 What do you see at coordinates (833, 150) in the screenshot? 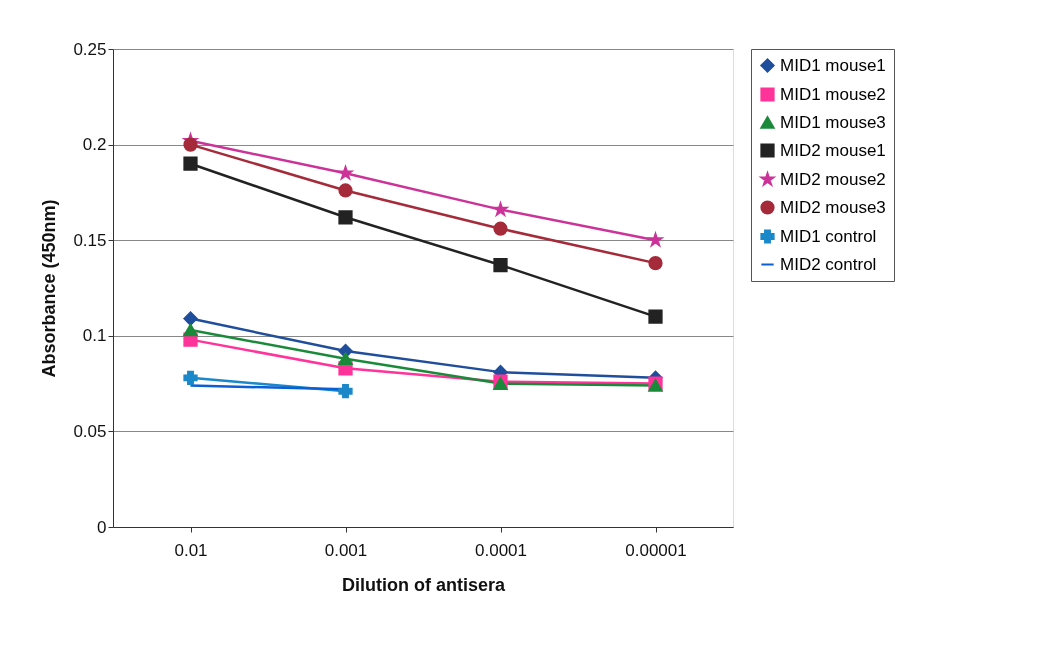
I see `legend-label: MID2 mouse1` at bounding box center [833, 150].